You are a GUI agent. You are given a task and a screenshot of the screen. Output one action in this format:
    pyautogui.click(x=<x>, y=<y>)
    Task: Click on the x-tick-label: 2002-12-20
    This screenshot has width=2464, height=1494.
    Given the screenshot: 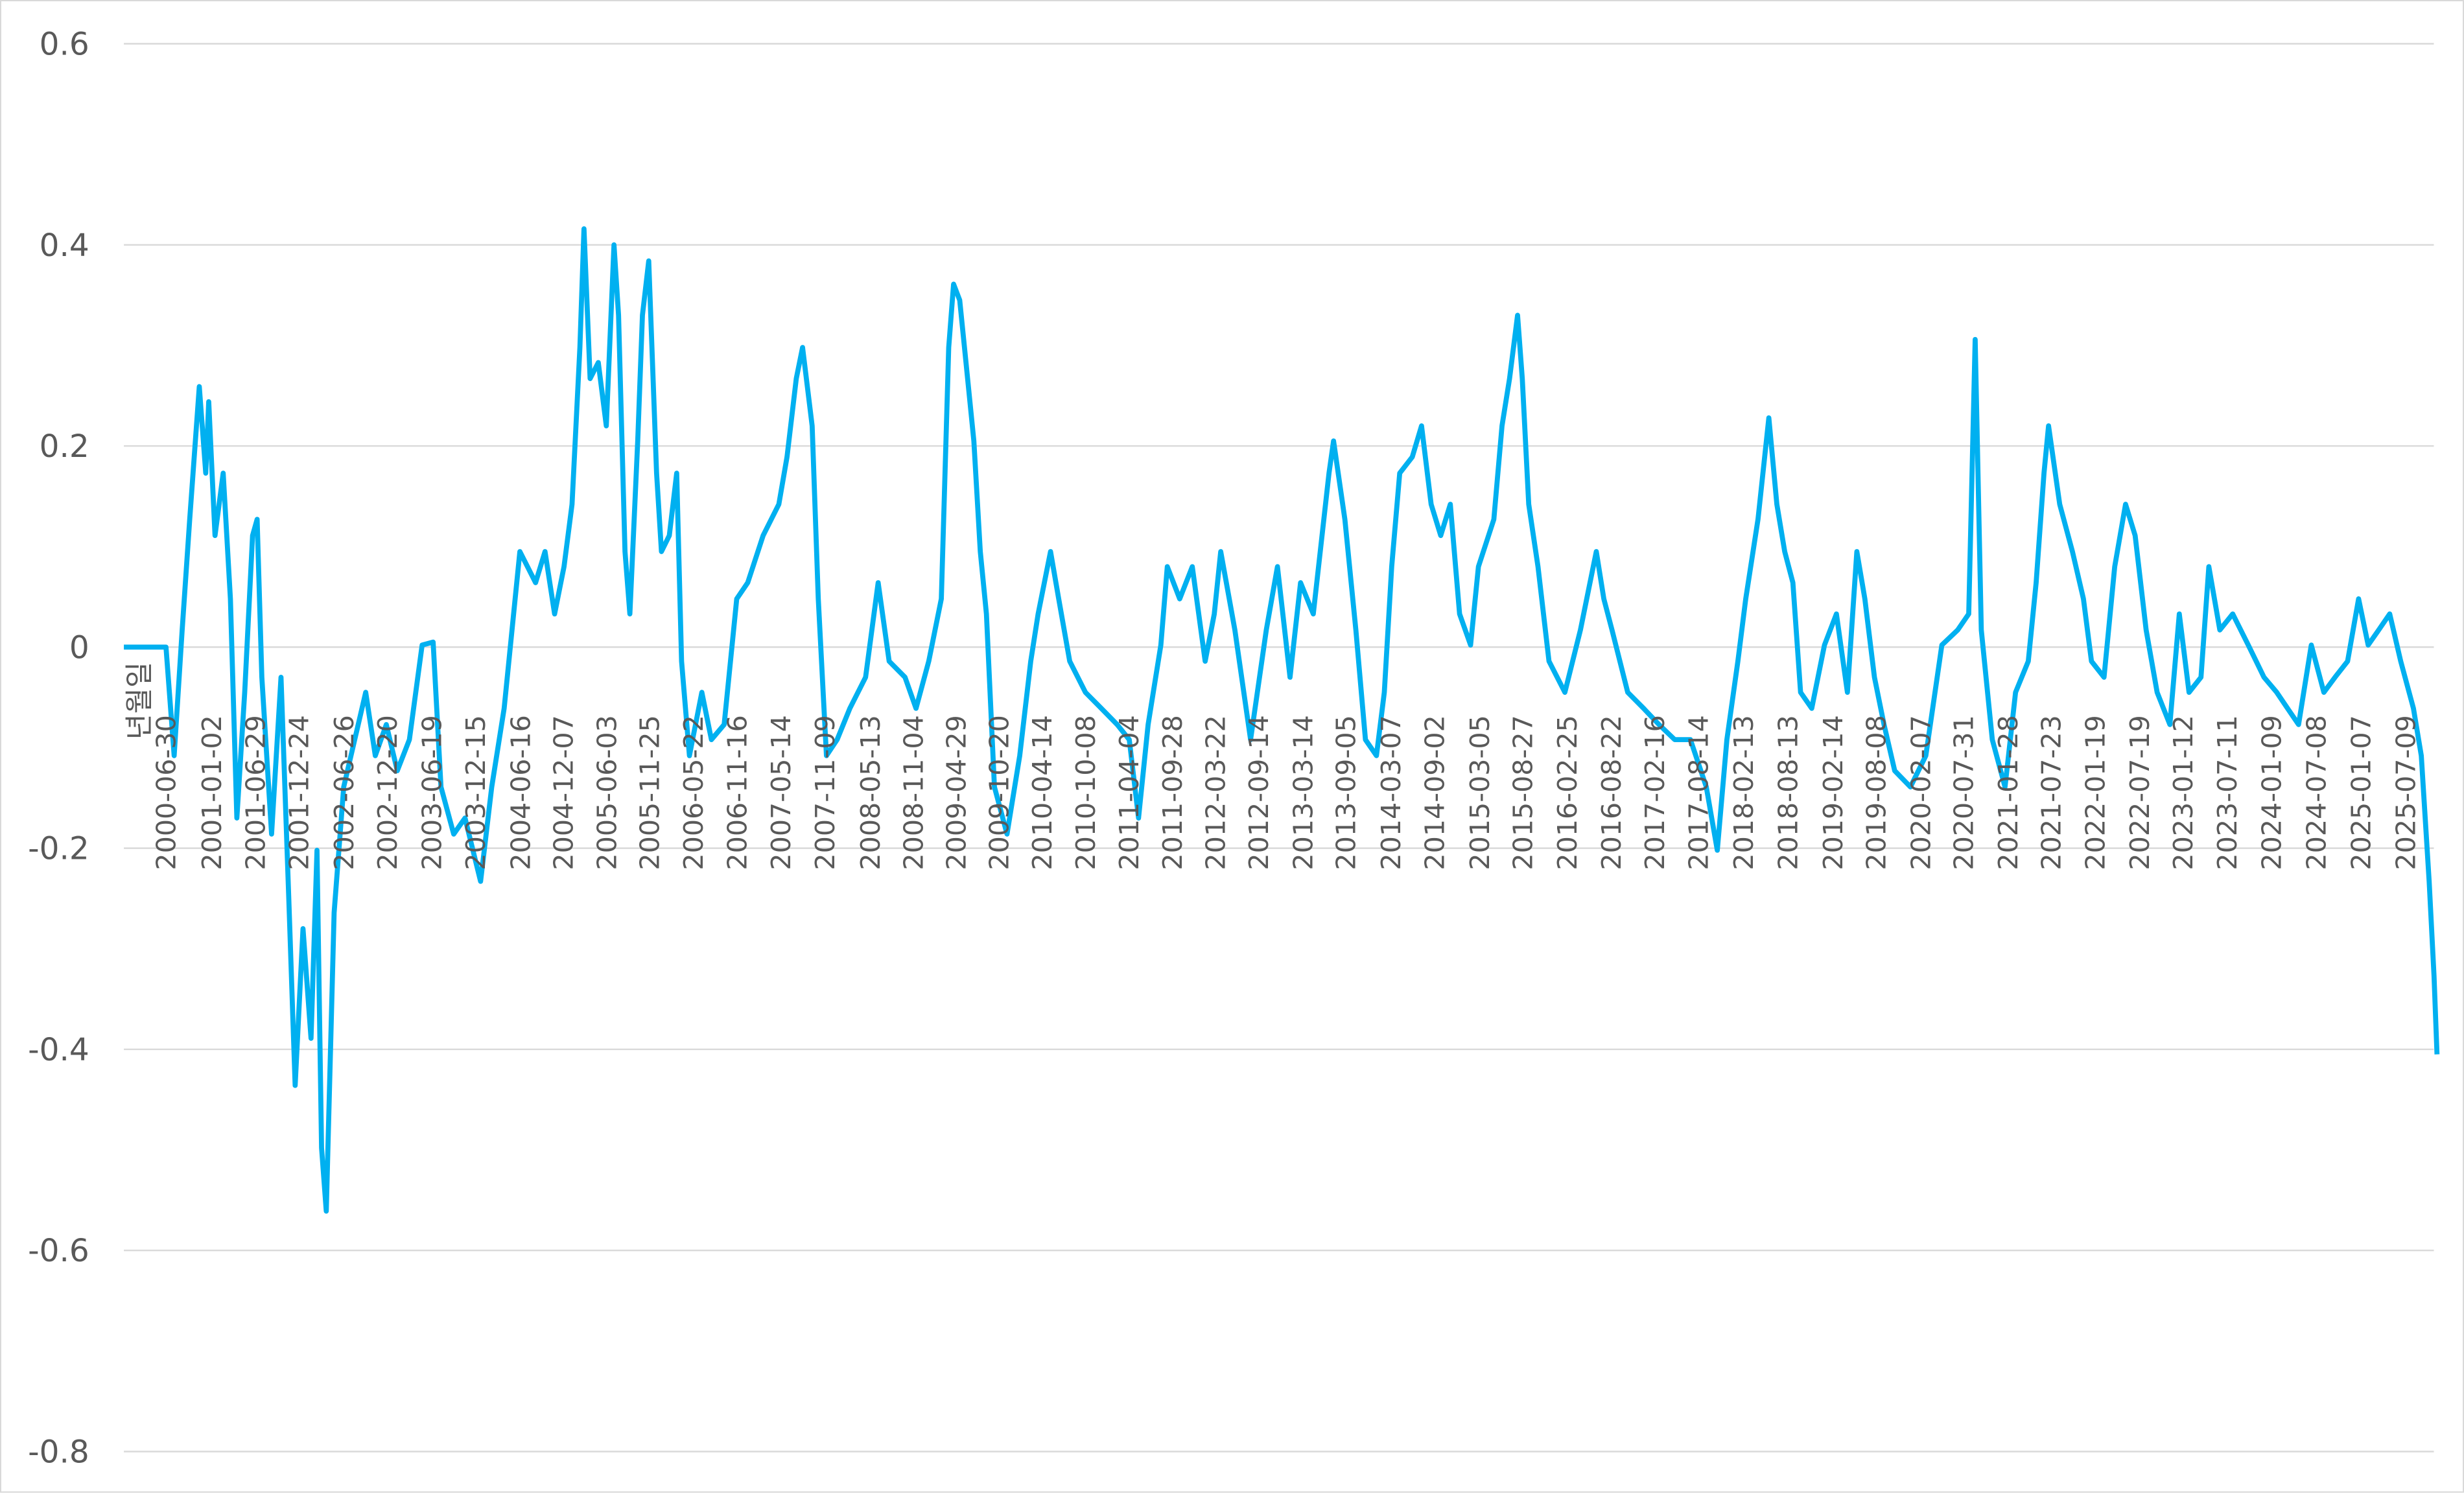 What is the action you would take?
    pyautogui.click(x=387, y=792)
    